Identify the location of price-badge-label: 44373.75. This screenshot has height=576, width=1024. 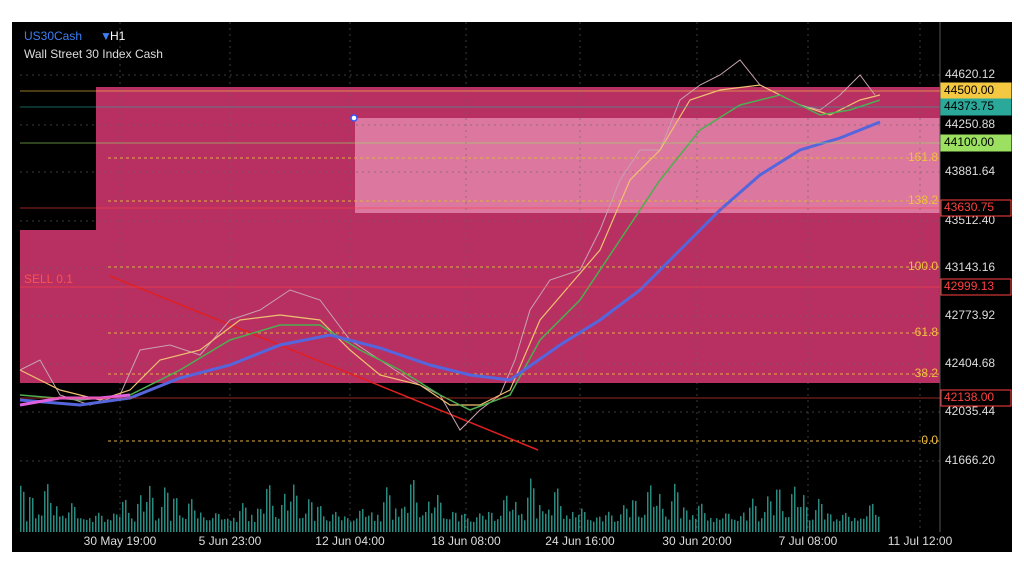
(969, 106).